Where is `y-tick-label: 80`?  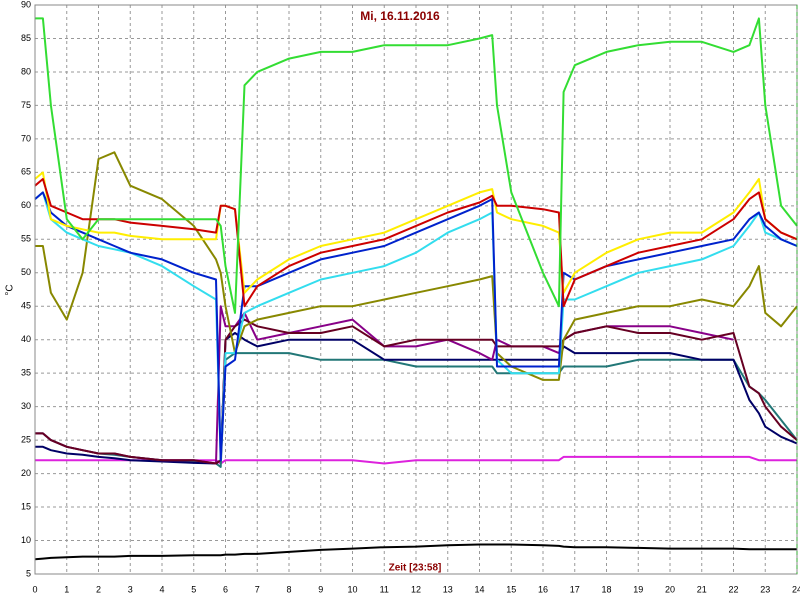
y-tick-label: 80 is located at coordinates (26, 71).